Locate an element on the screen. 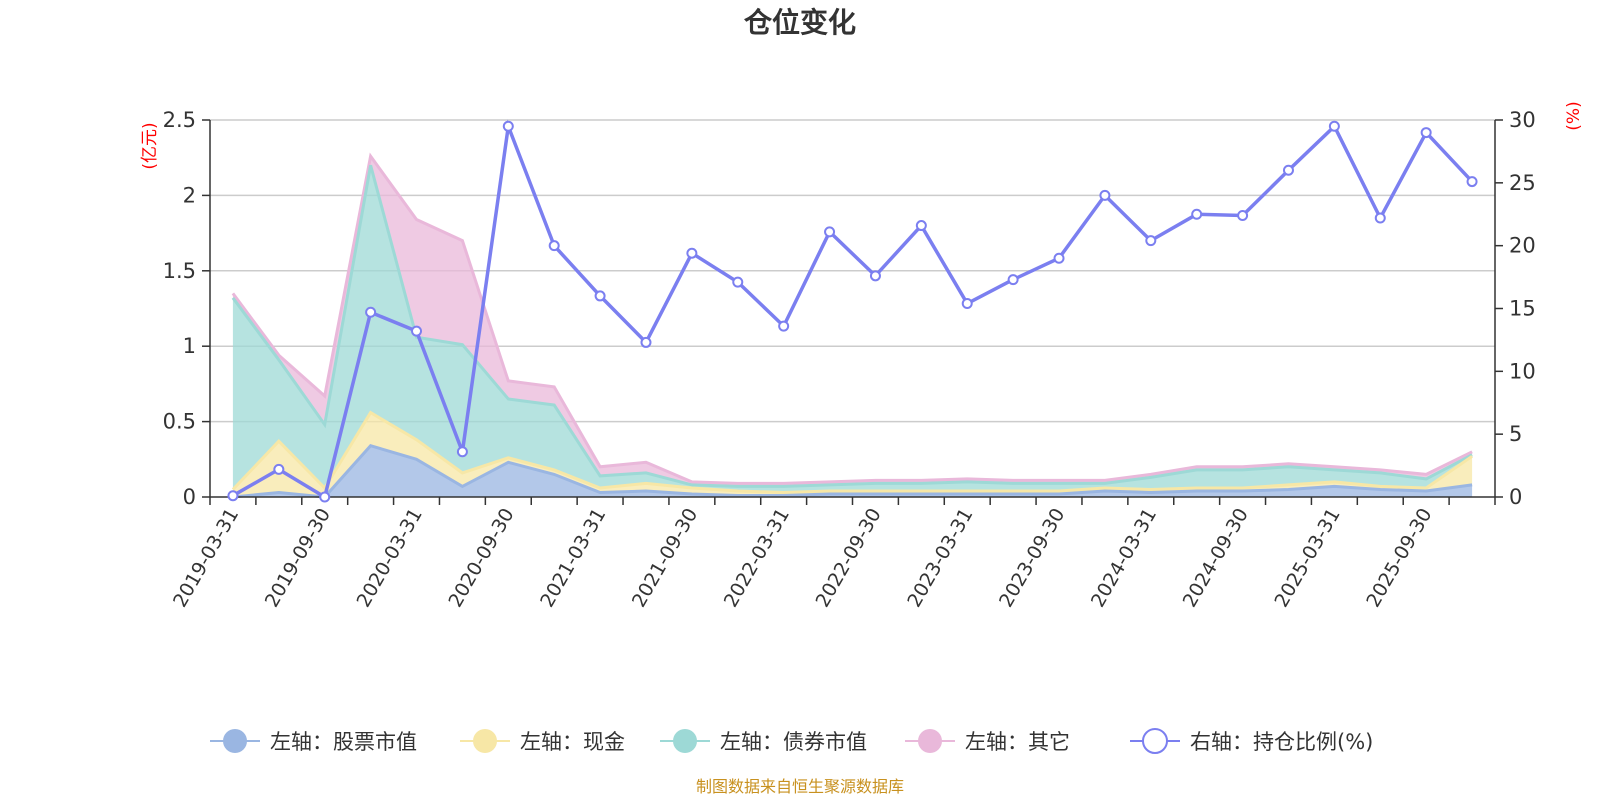  chart-title: 仓位变化 is located at coordinates (800, 22).